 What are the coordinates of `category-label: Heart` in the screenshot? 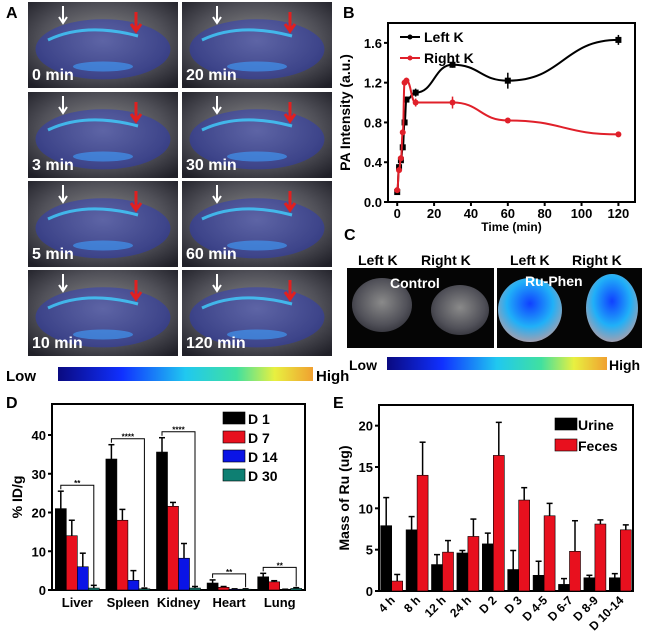 It's located at (229, 602).